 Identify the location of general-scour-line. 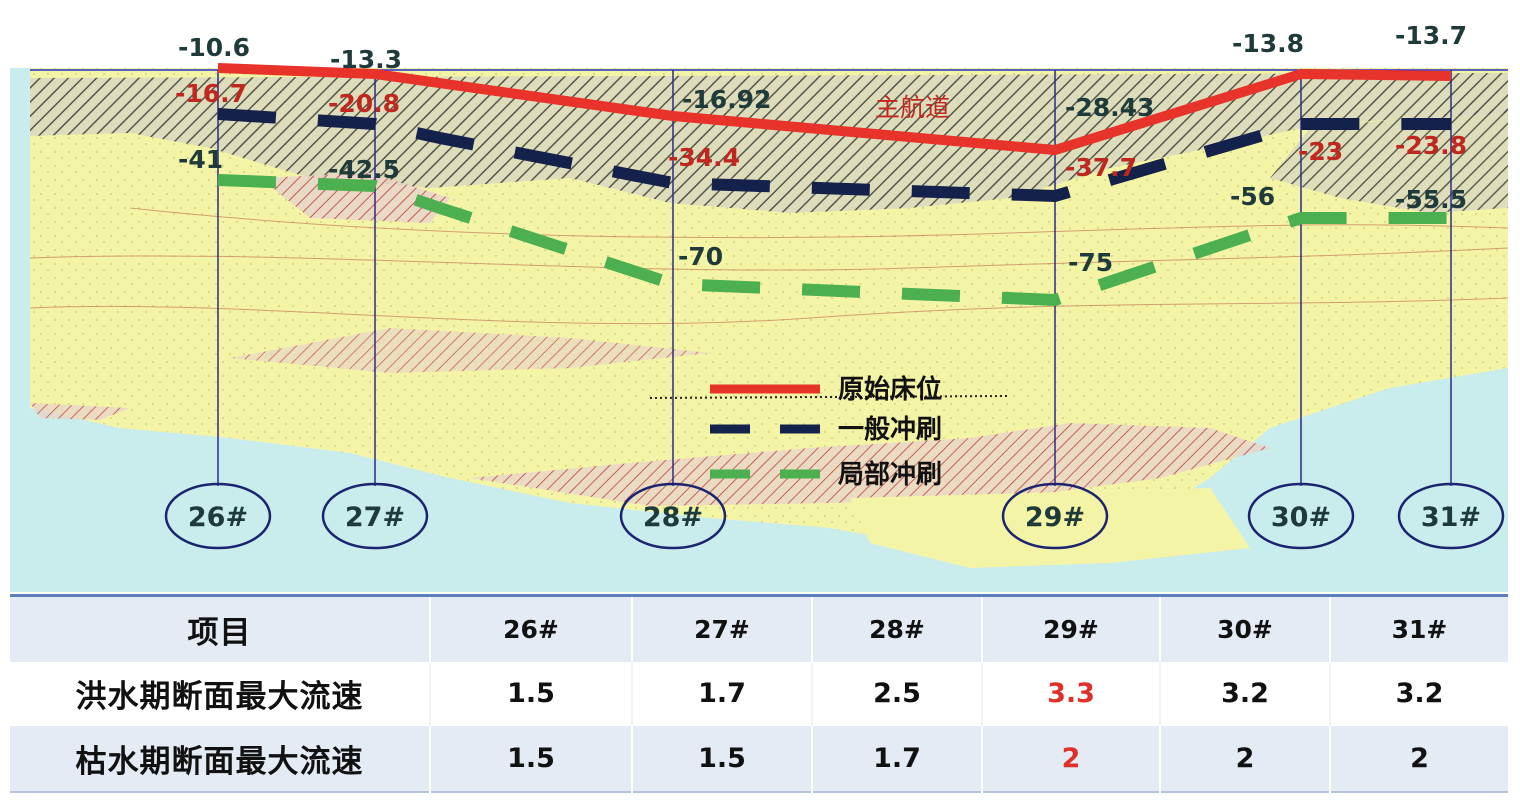
(834, 155).